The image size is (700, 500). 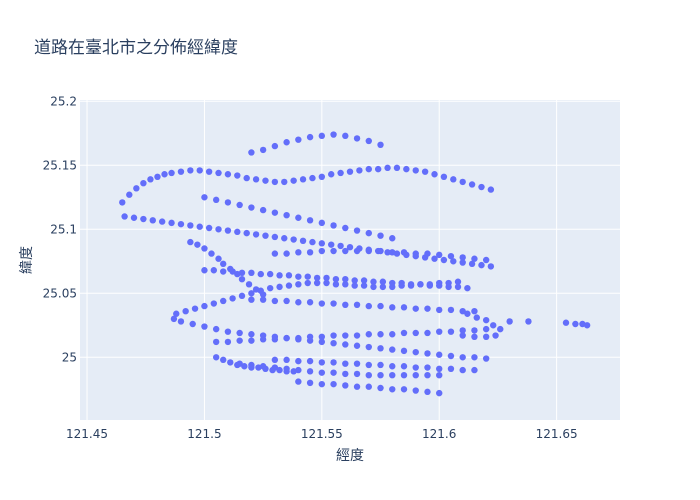 What do you see at coordinates (87, 434) in the screenshot?
I see `x-tick-label: 121.45` at bounding box center [87, 434].